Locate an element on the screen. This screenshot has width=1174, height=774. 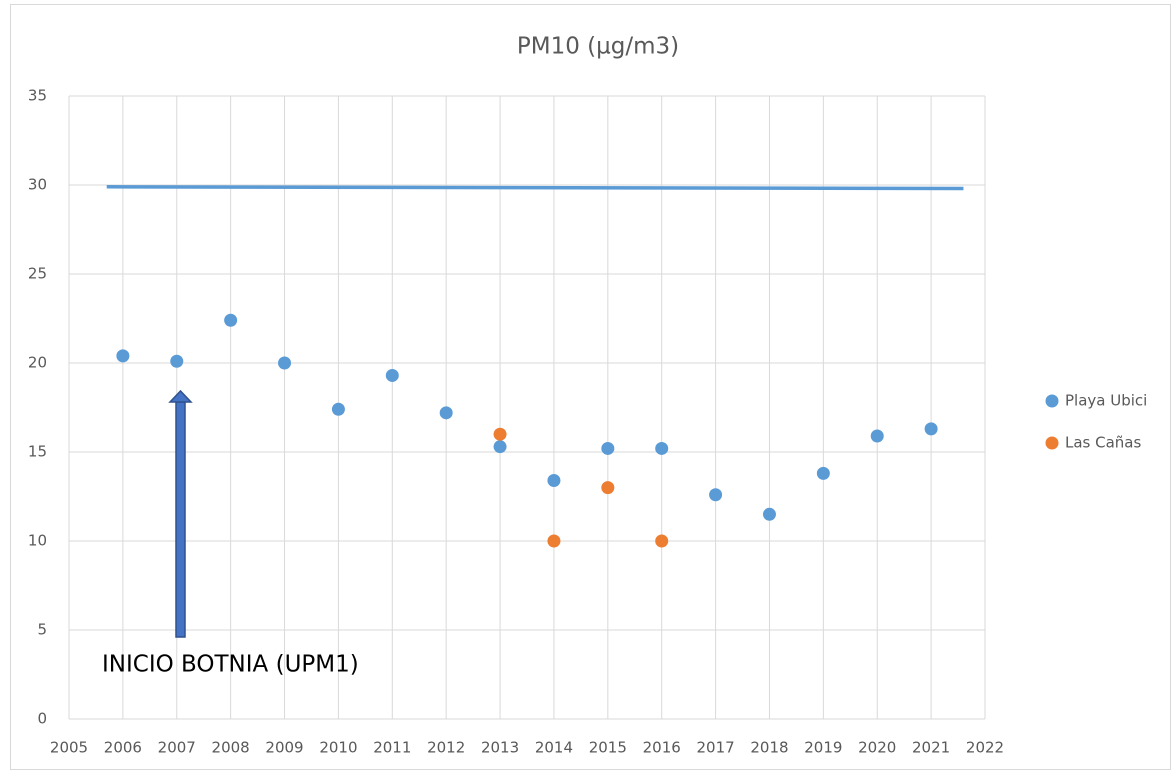
annotation: INICIO BOTNIA (UPM1) is located at coordinates (230, 665).